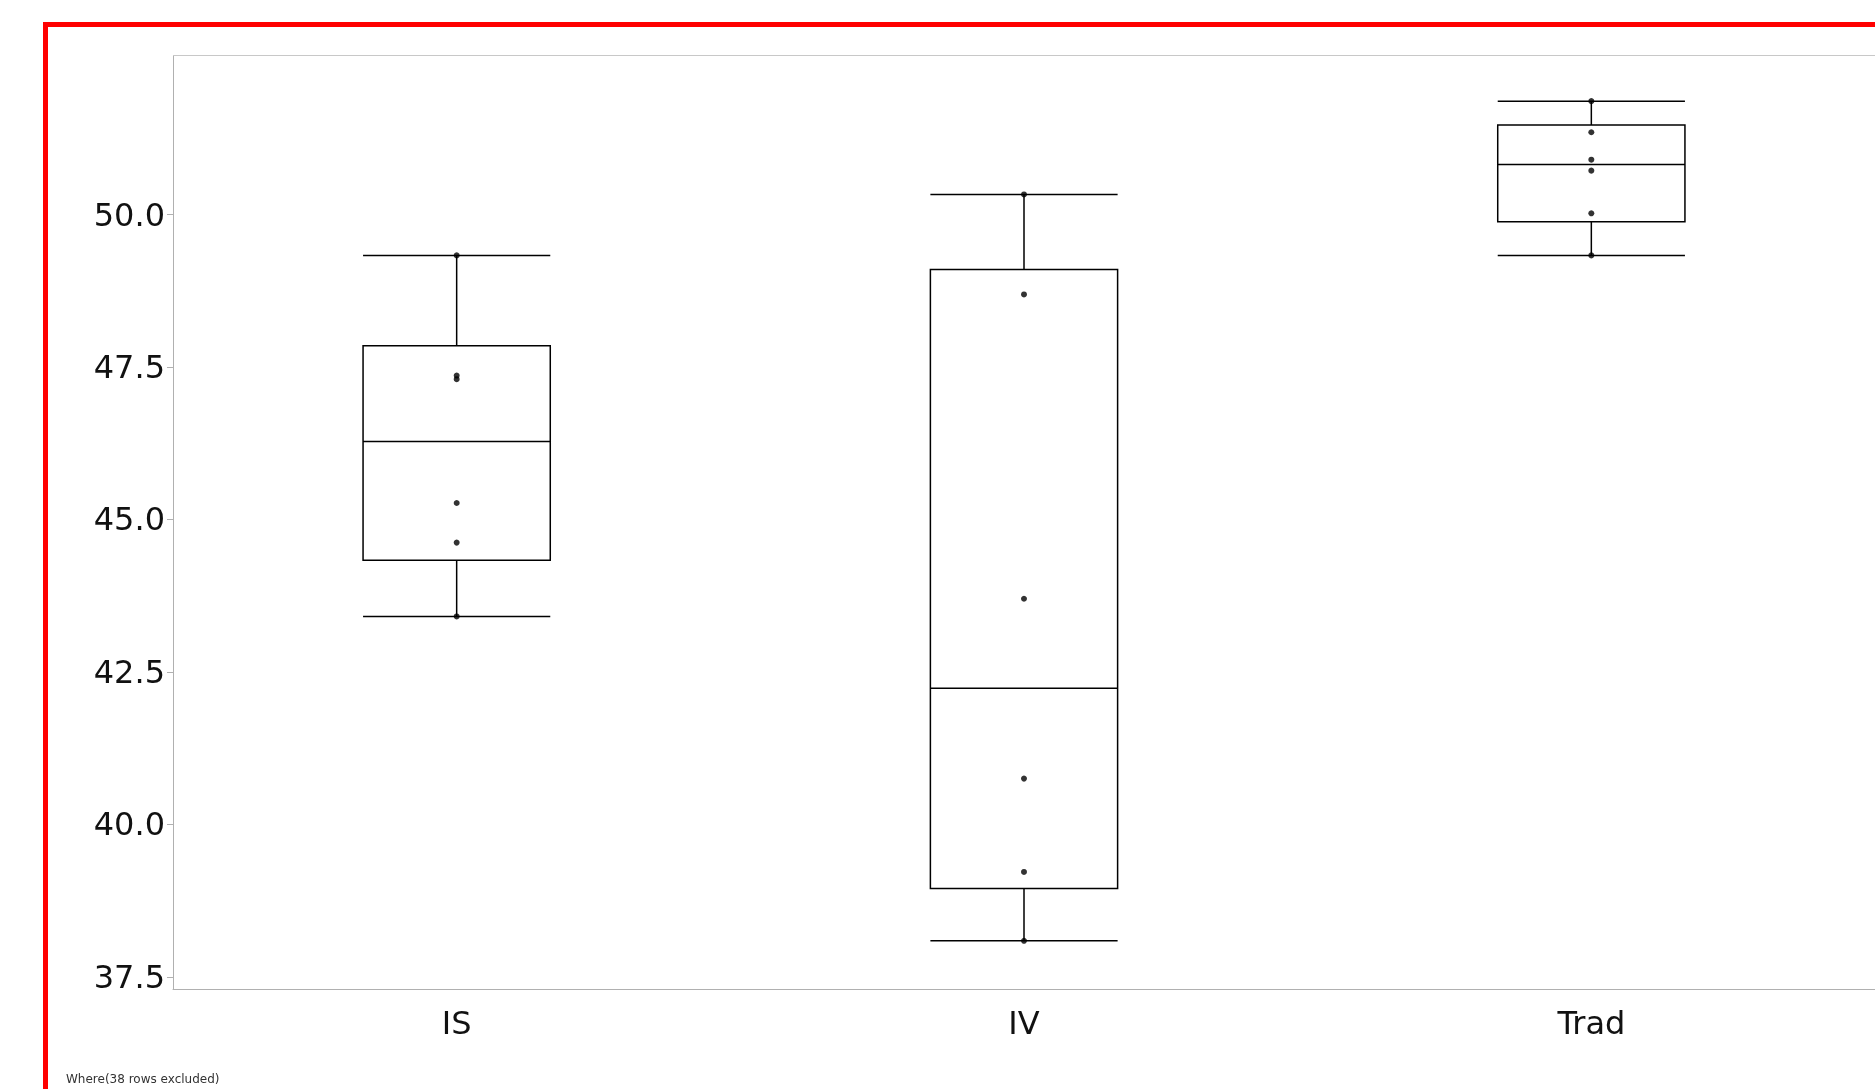 The image size is (1875, 1089). Describe the element at coordinates (129, 367) in the screenshot. I see `y-tick-label: 47.5` at that location.